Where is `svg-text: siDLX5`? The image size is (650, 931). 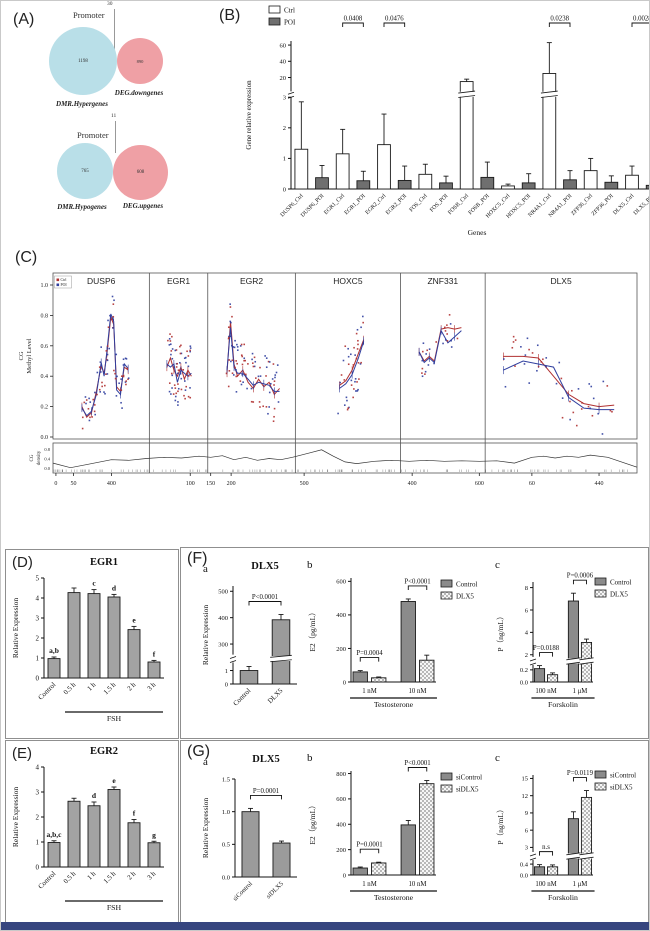 svg-text: siDLX5 is located at coordinates (621, 787).